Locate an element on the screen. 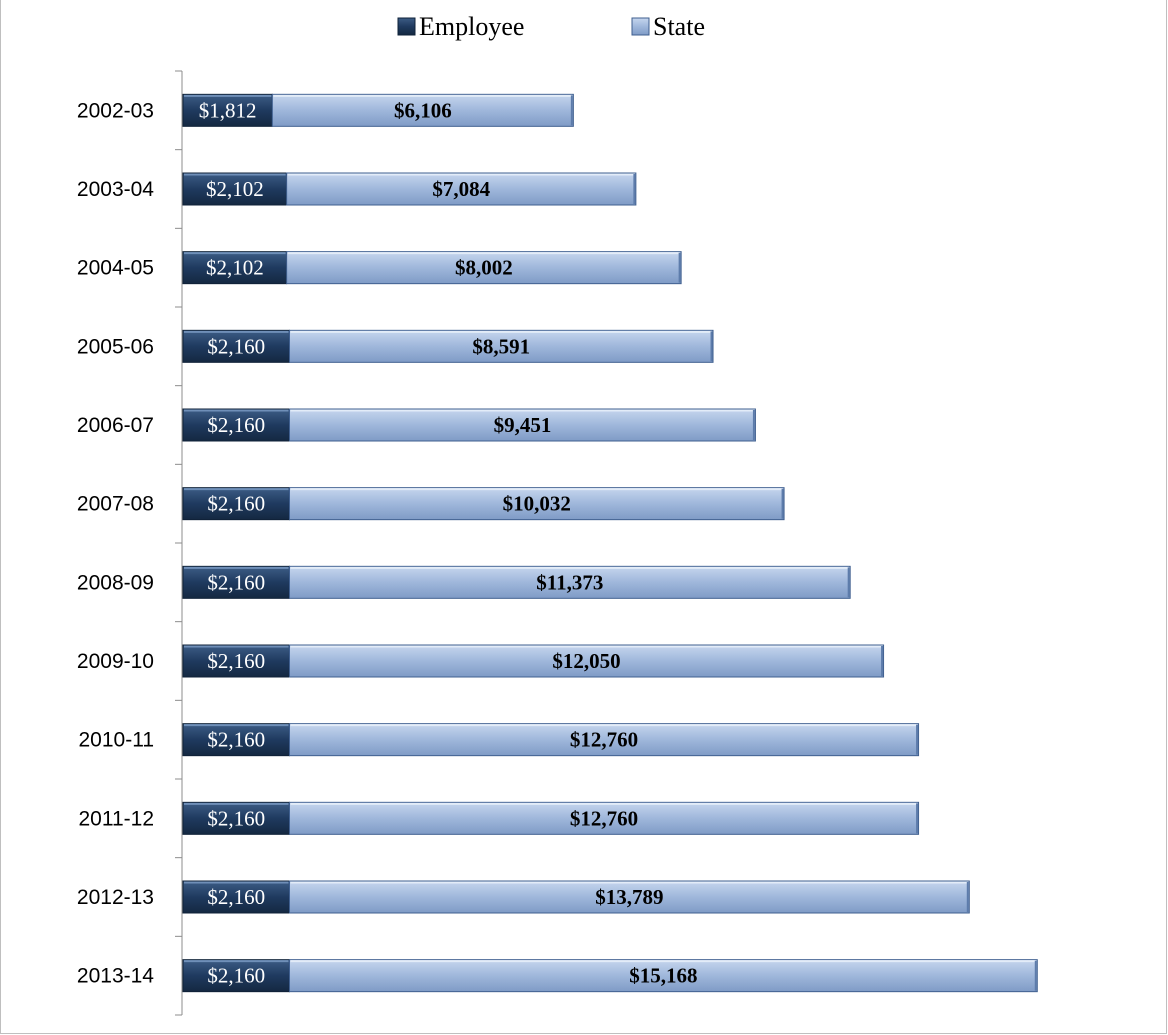 The image size is (1168, 1035). data-label-state: $15,168 is located at coordinates (663, 976).